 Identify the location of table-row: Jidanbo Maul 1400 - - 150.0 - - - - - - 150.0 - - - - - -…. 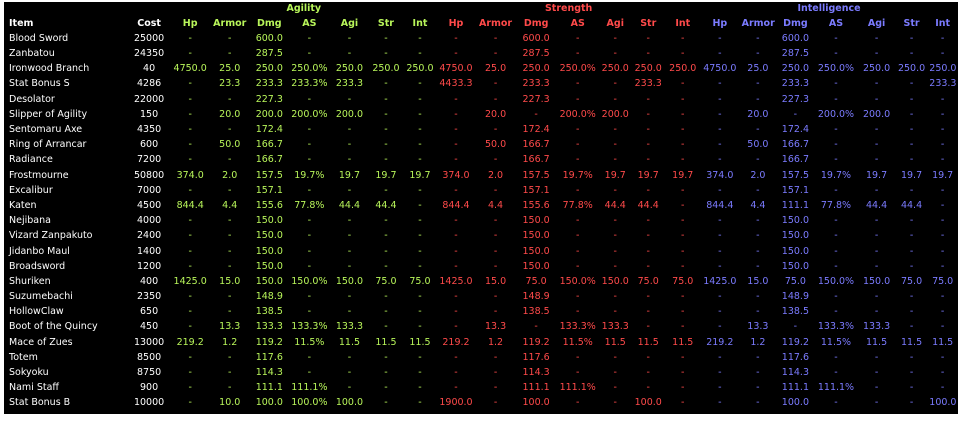
(481, 251).